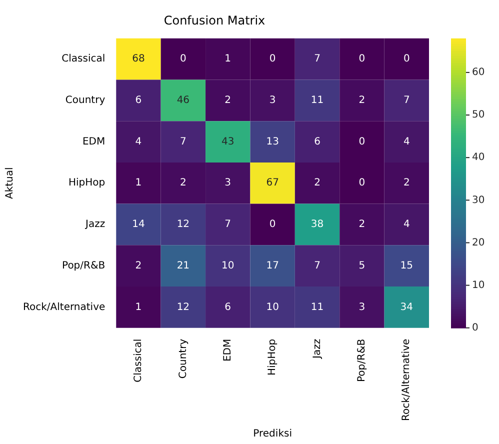  What do you see at coordinates (138, 360) in the screenshot?
I see `x-tick-label: Classical` at bounding box center [138, 360].